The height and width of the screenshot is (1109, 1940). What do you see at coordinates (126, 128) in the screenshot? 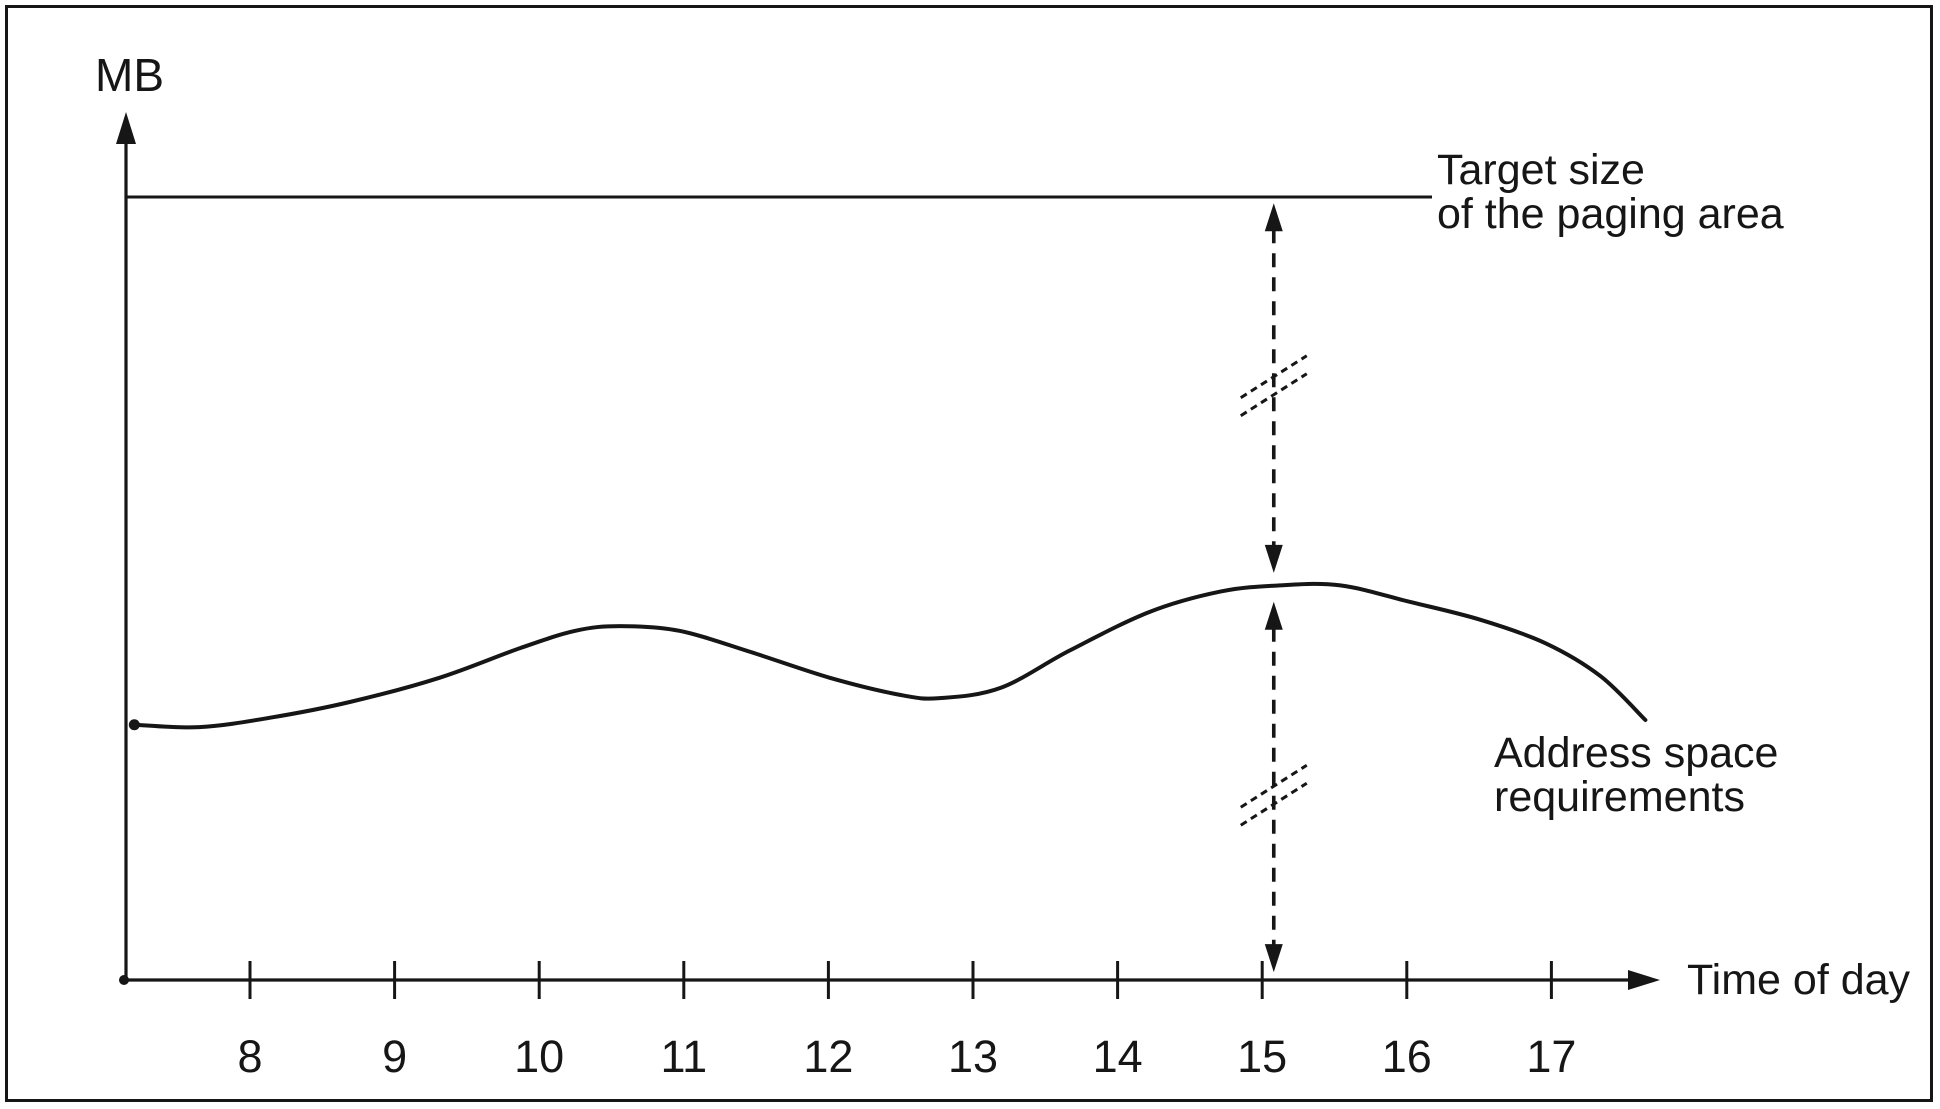
I see `y-axis-arrowhead-icon` at bounding box center [126, 128].